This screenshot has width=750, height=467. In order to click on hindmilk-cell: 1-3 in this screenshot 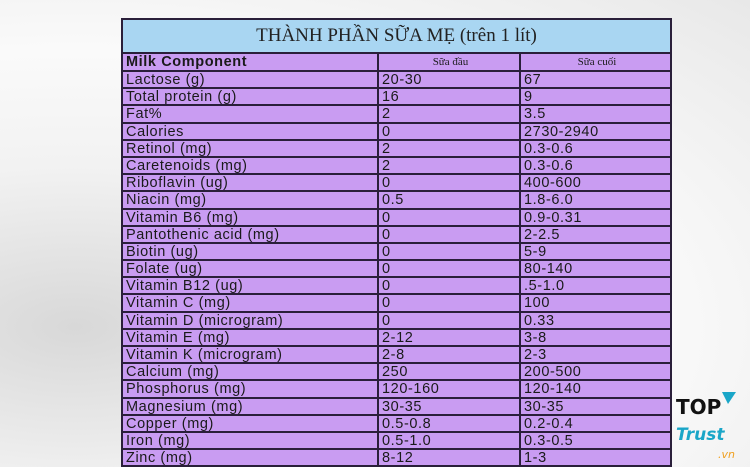, I will do `click(535, 458)`.